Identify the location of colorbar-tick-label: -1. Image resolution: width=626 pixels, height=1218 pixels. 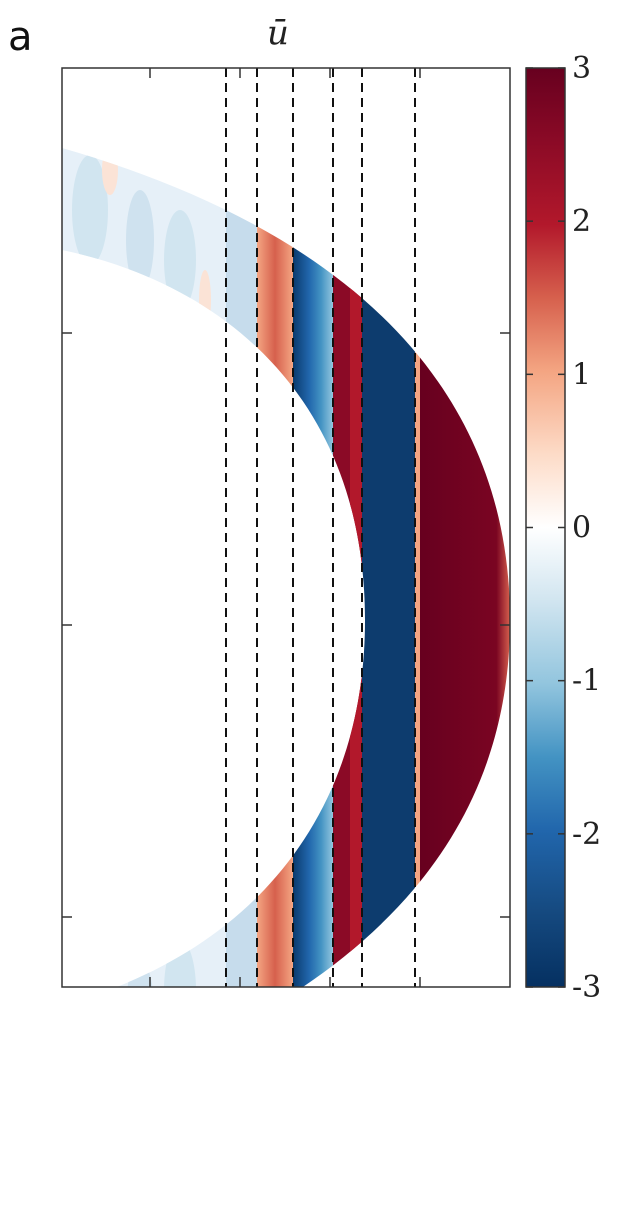
(586, 681).